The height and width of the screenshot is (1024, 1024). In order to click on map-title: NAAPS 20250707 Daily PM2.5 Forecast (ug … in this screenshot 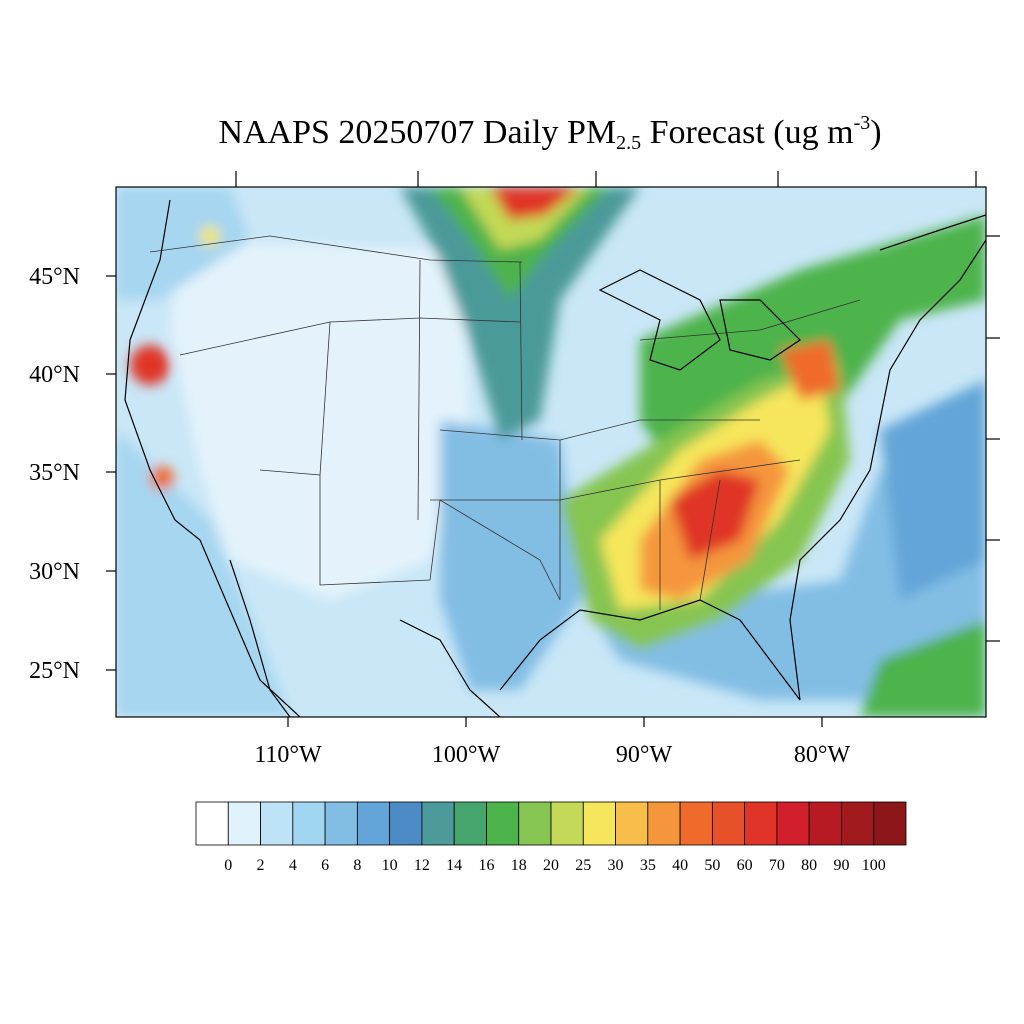, I will do `click(512, 133)`.